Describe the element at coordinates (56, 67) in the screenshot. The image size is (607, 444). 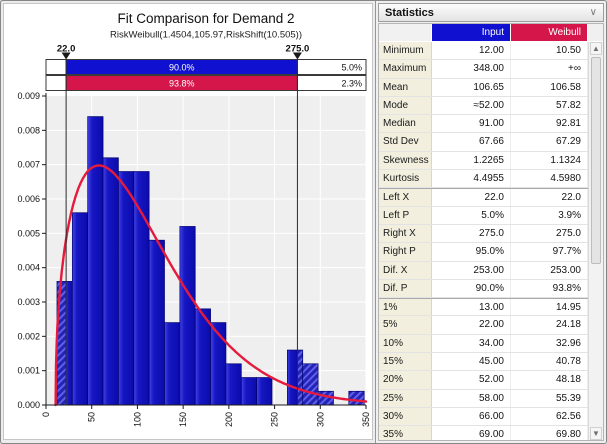
I see `input-band-left-box` at that location.